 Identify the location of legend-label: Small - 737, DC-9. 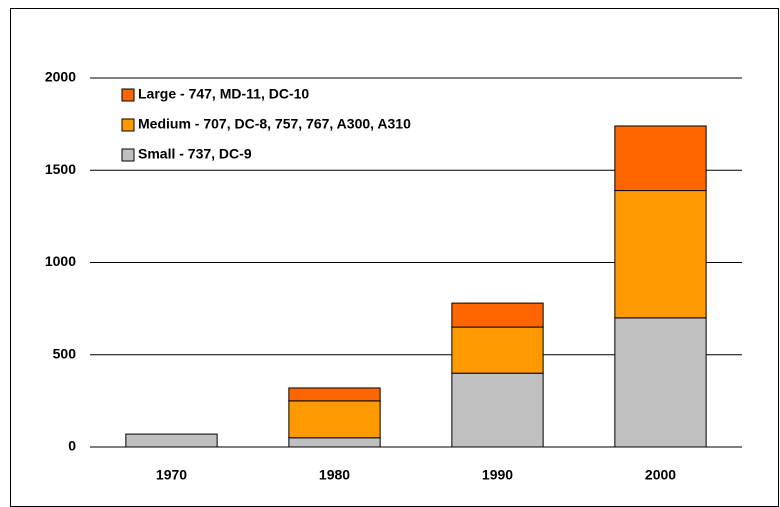
(195, 154).